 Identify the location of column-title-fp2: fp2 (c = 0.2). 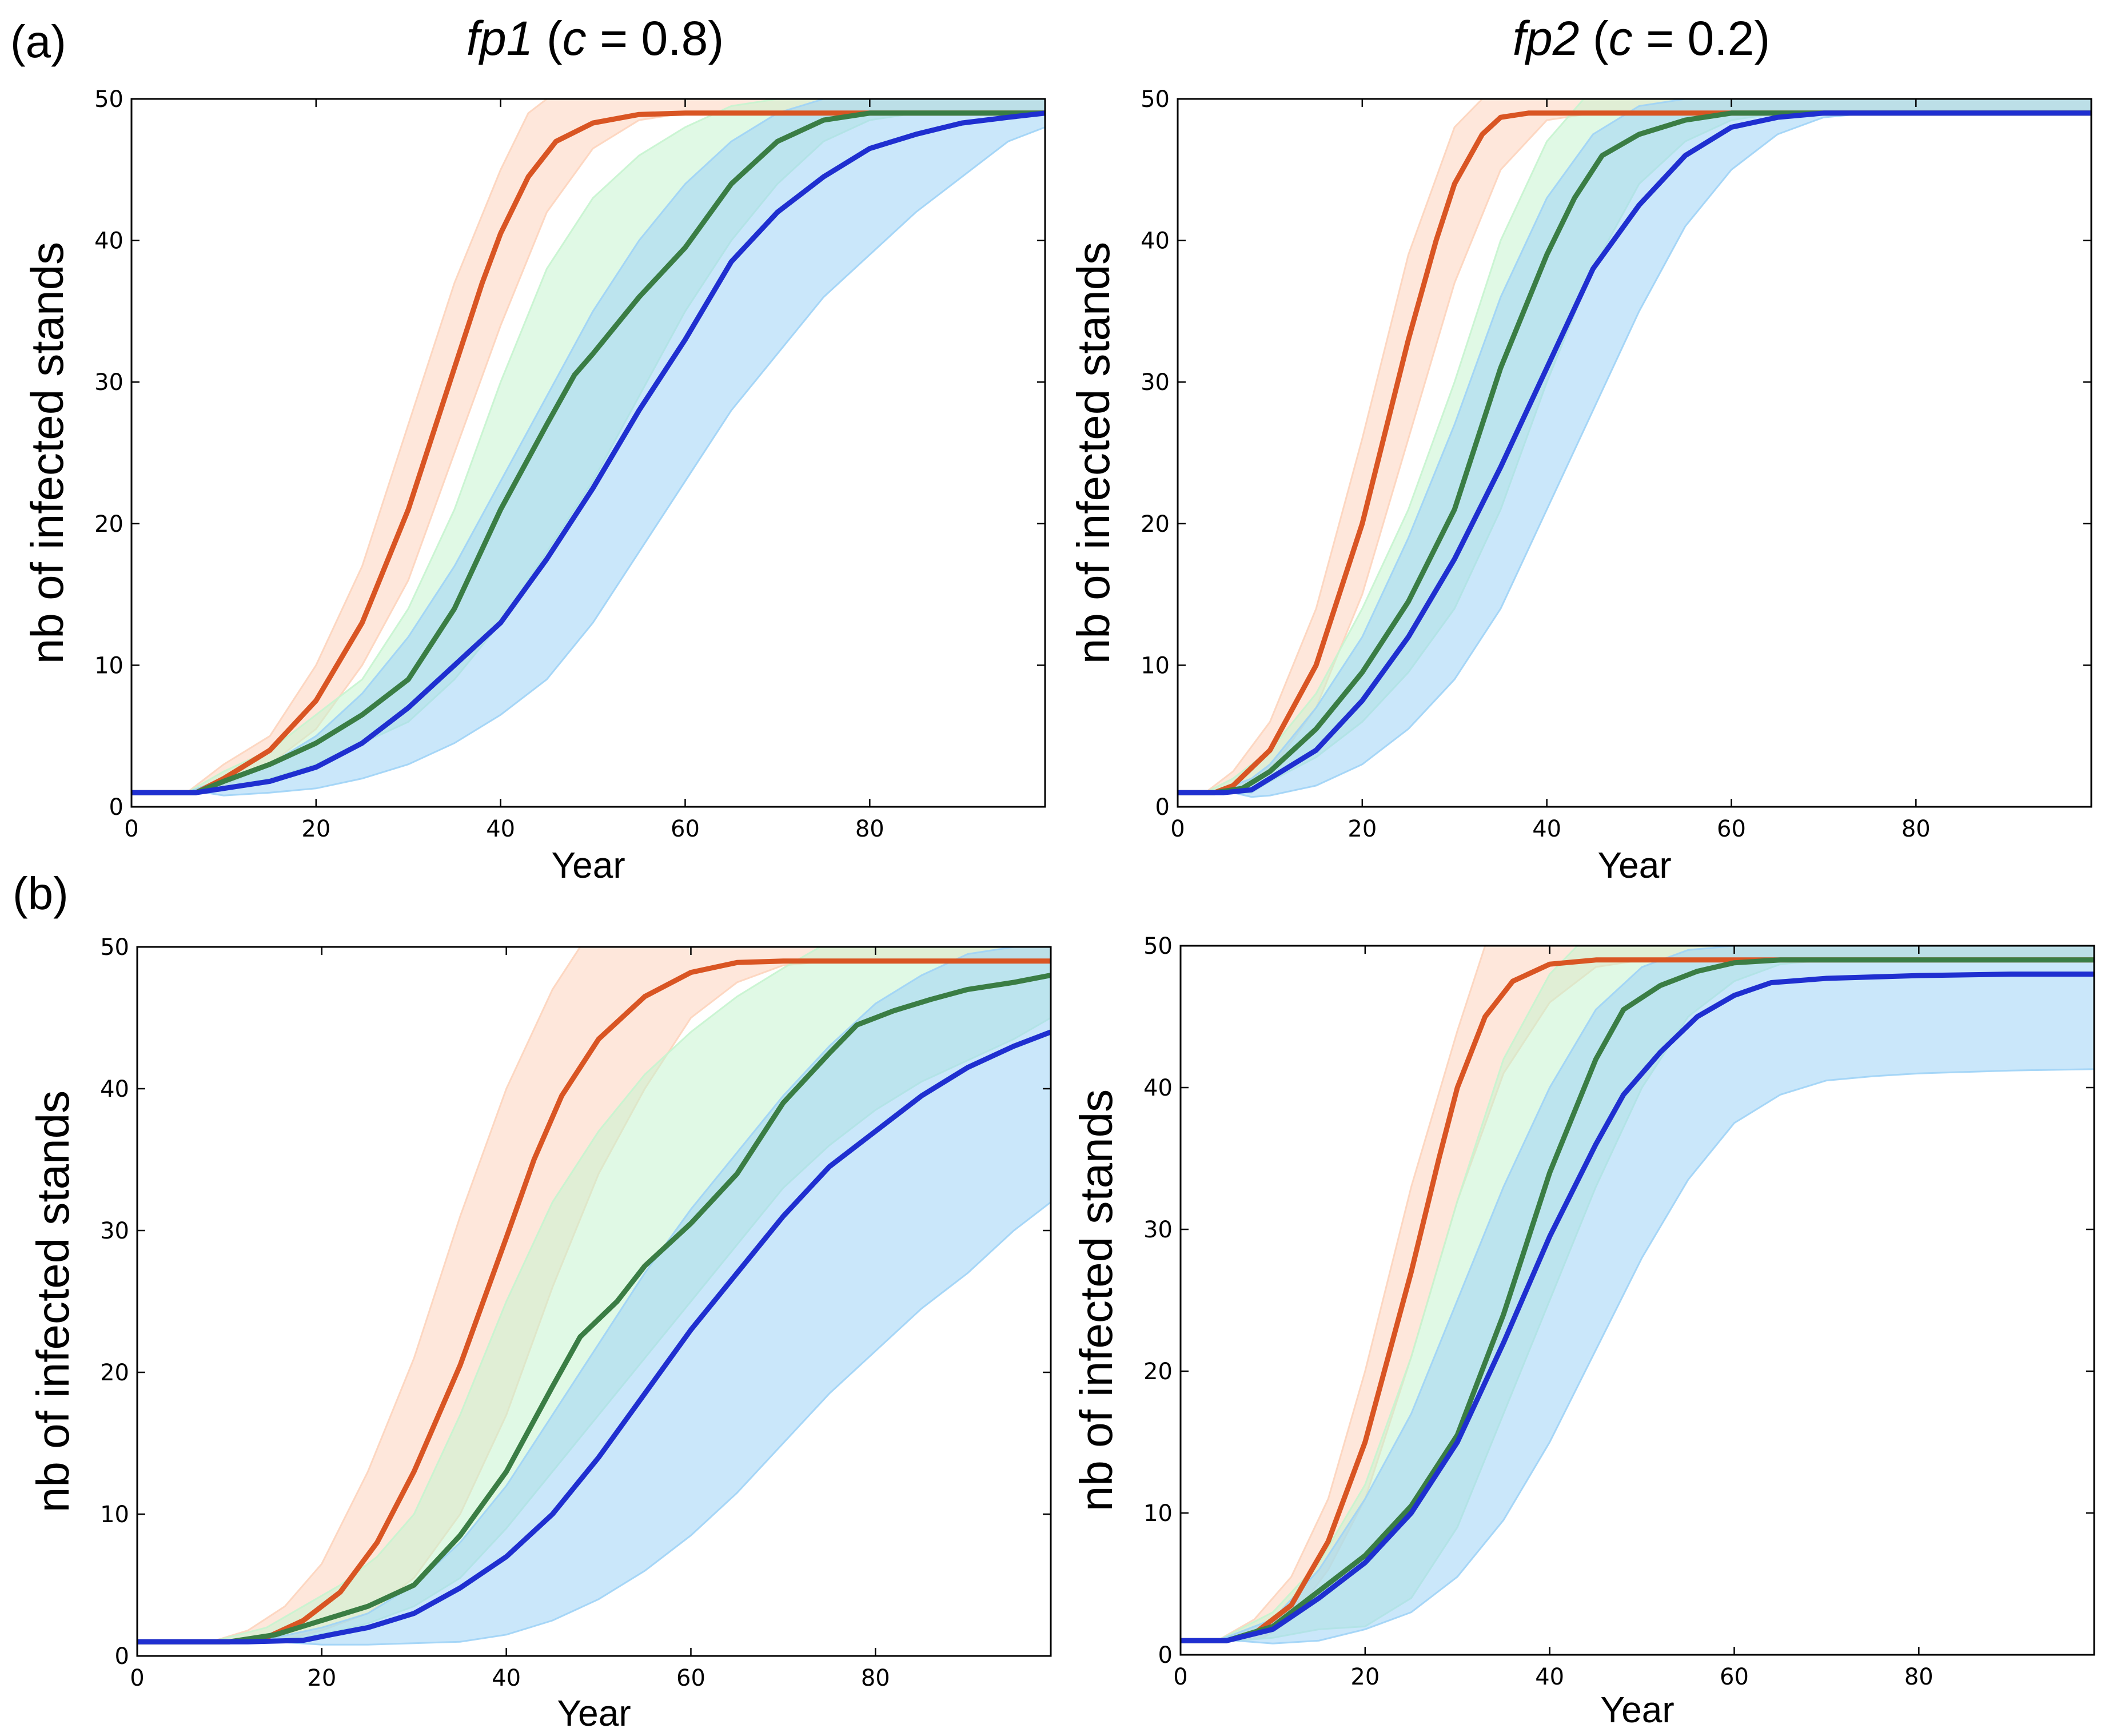
(1642, 38).